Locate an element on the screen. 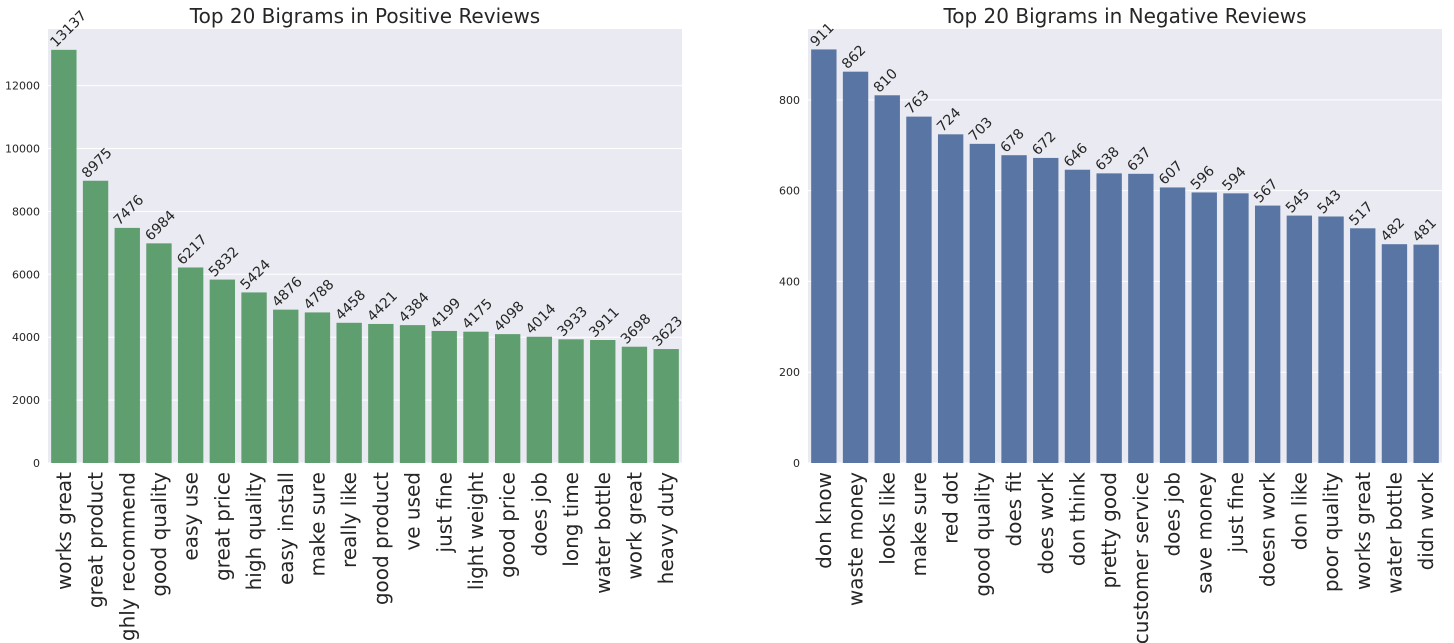 The height and width of the screenshot is (643, 1454). negative-x-tick-label: just fine is located at coordinates (1236, 512).